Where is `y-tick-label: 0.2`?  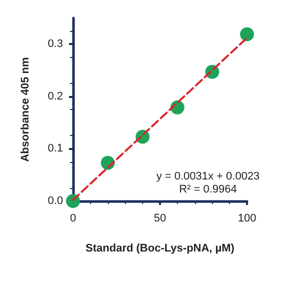
y-tick-label: 0.2 is located at coordinates (55, 96).